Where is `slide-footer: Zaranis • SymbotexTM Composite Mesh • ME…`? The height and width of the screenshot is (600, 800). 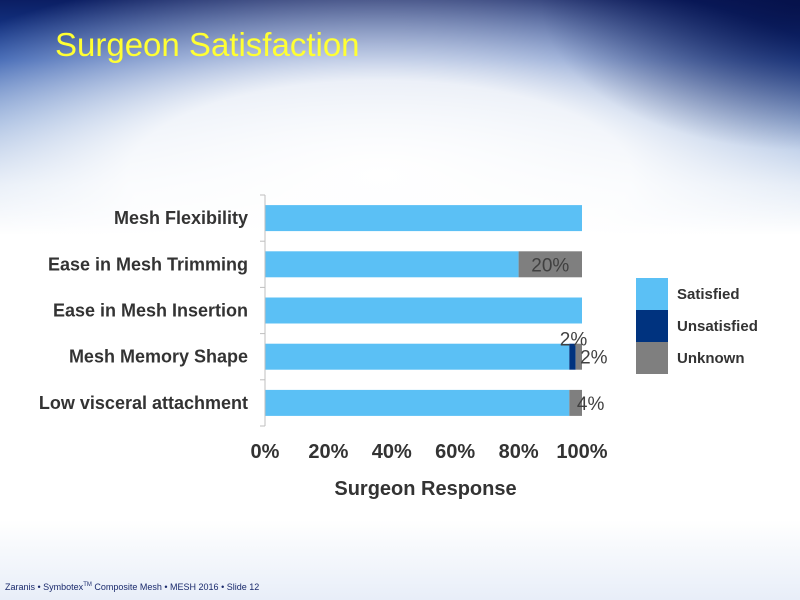
slide-footer: Zaranis • SymbotexTM Composite Mesh • ME… is located at coordinates (132, 587).